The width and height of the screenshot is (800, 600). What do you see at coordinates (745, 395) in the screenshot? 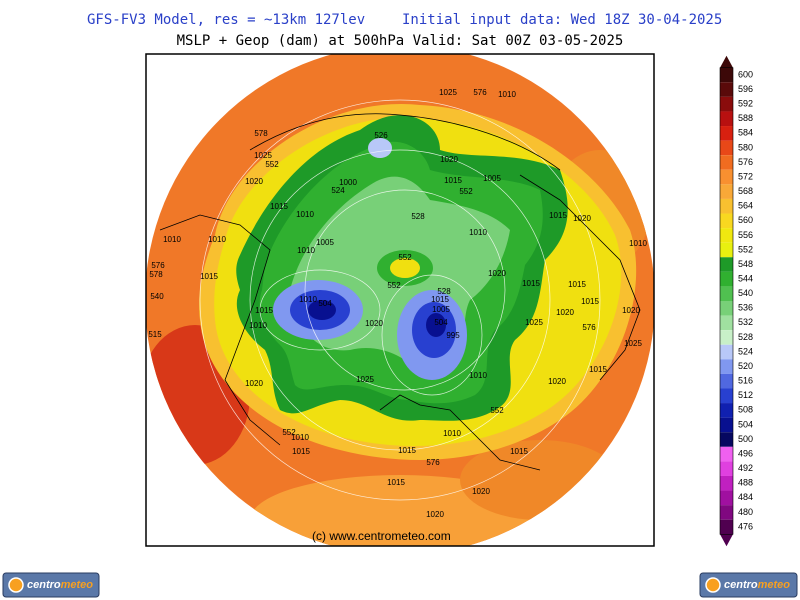
I see `colorbar-label: 512` at bounding box center [745, 395].